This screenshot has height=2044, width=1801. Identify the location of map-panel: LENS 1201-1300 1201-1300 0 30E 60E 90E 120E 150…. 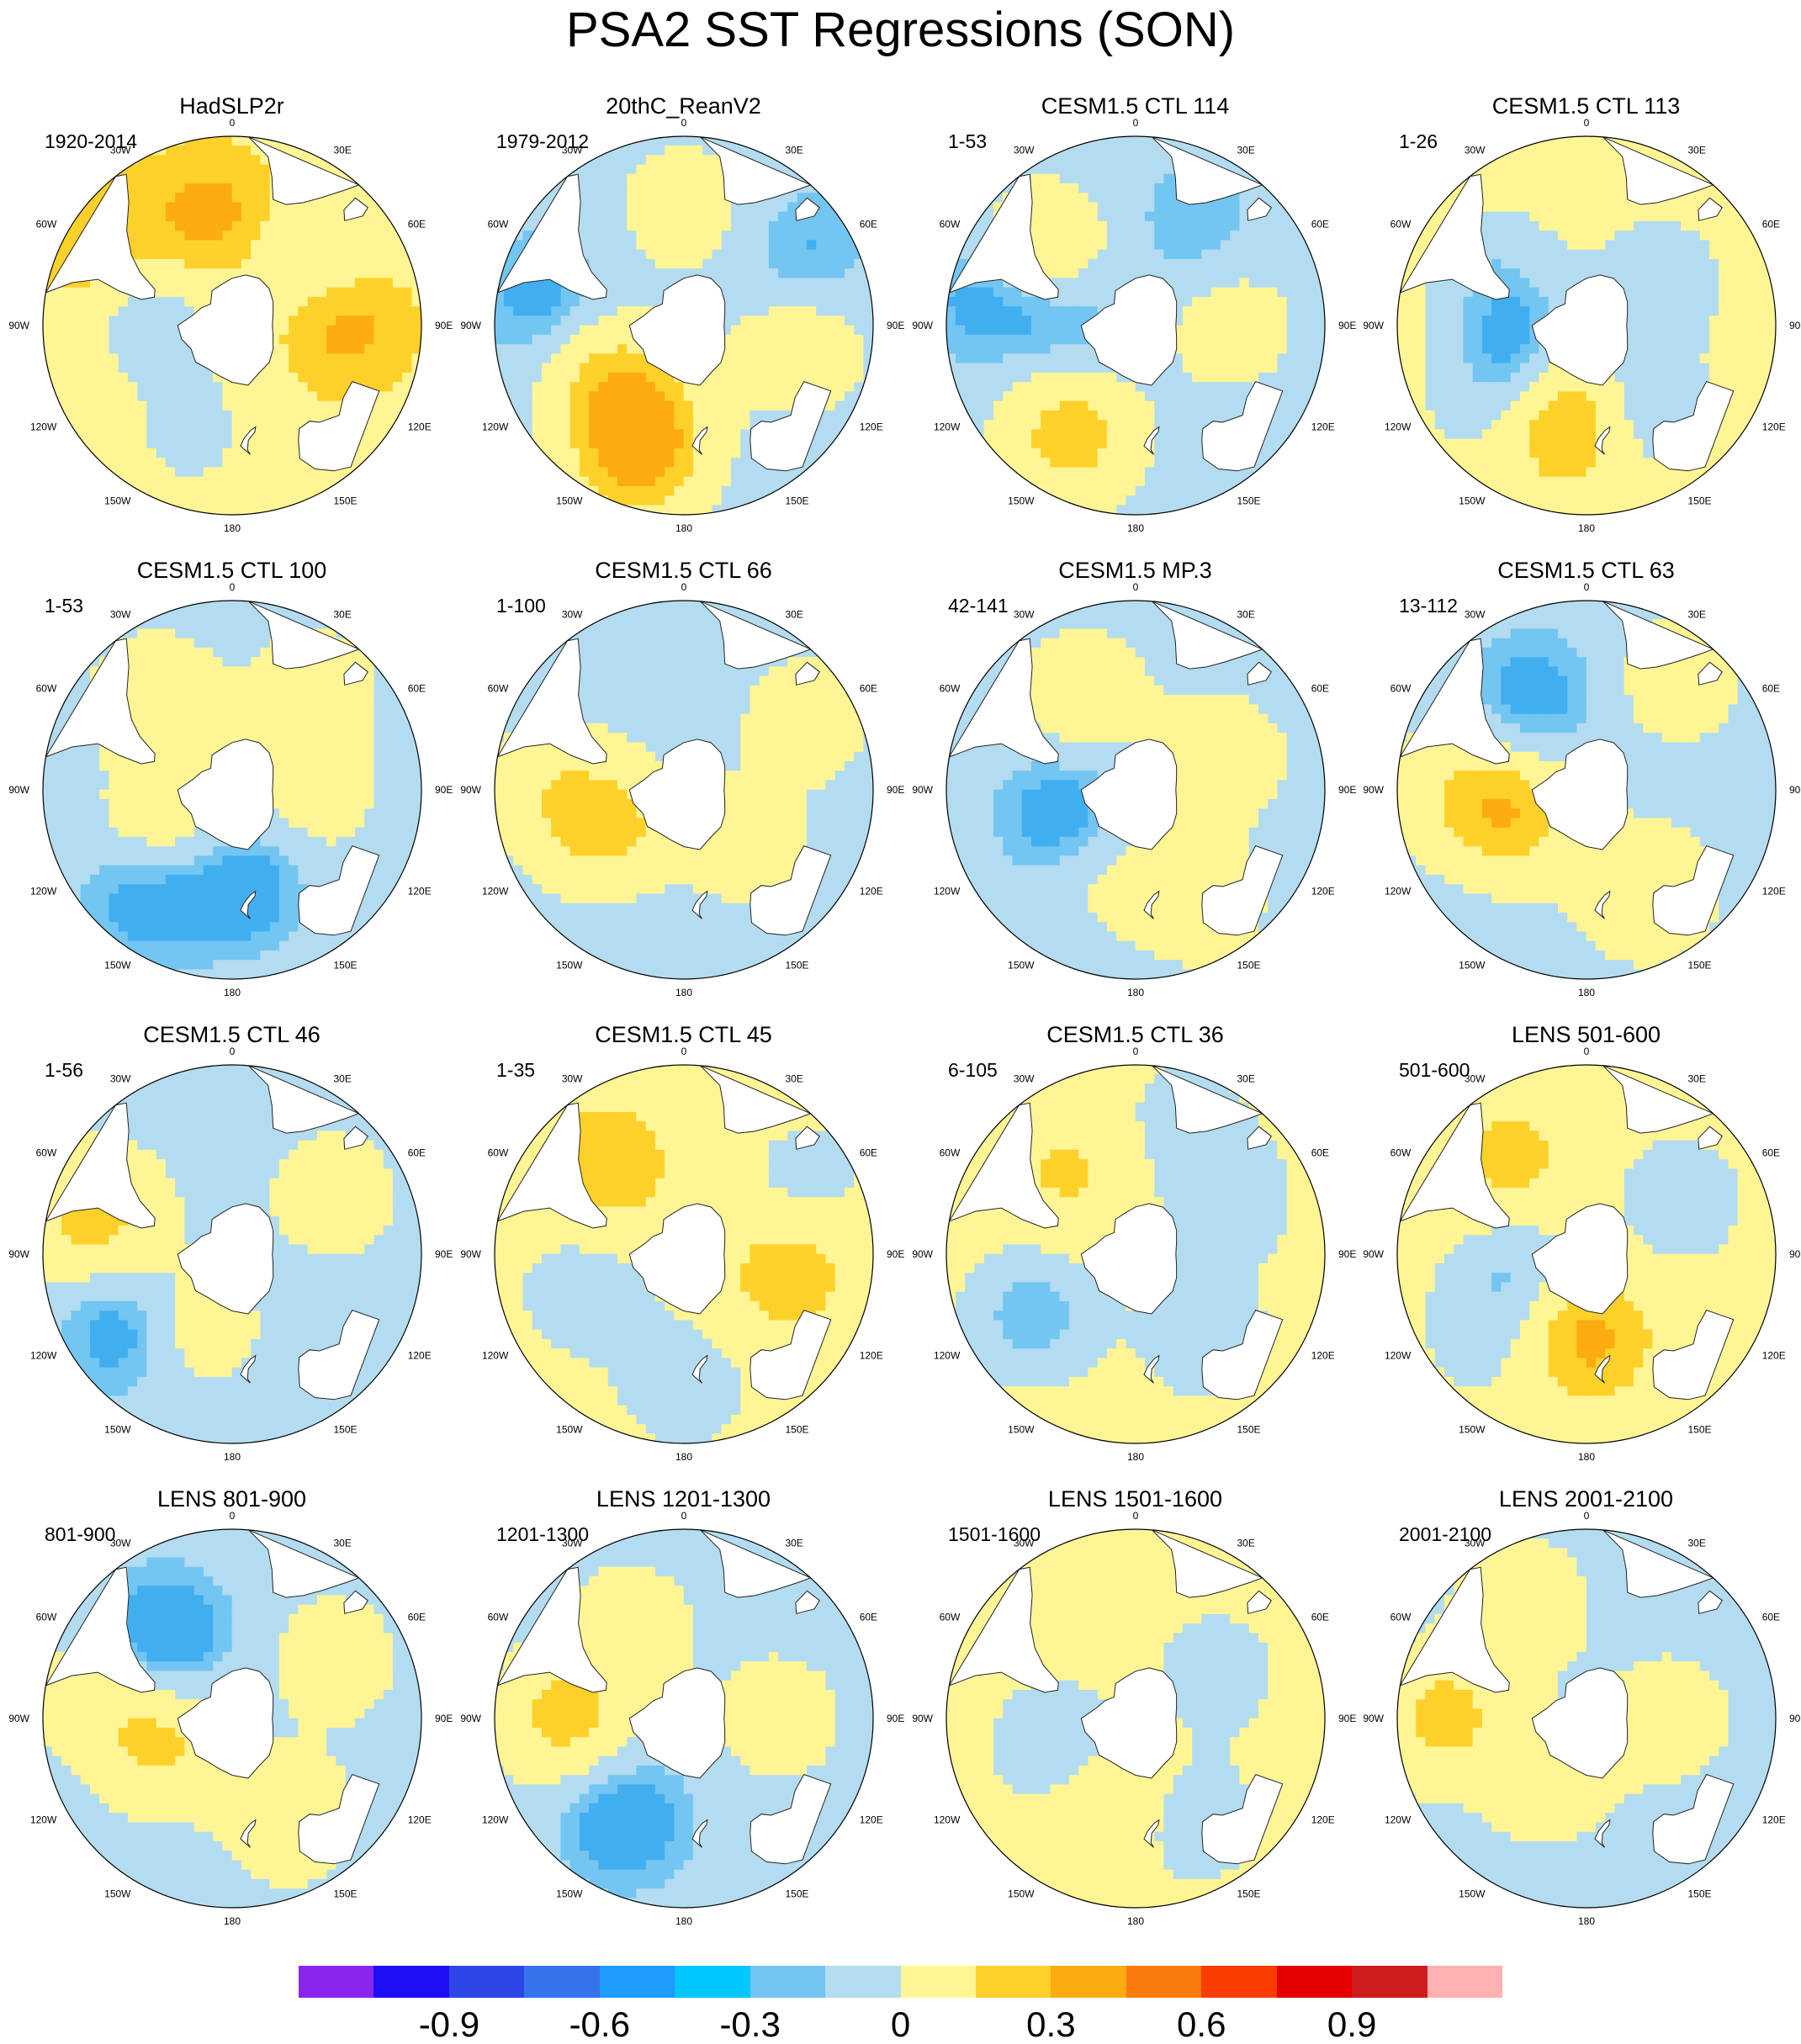
(683, 1718).